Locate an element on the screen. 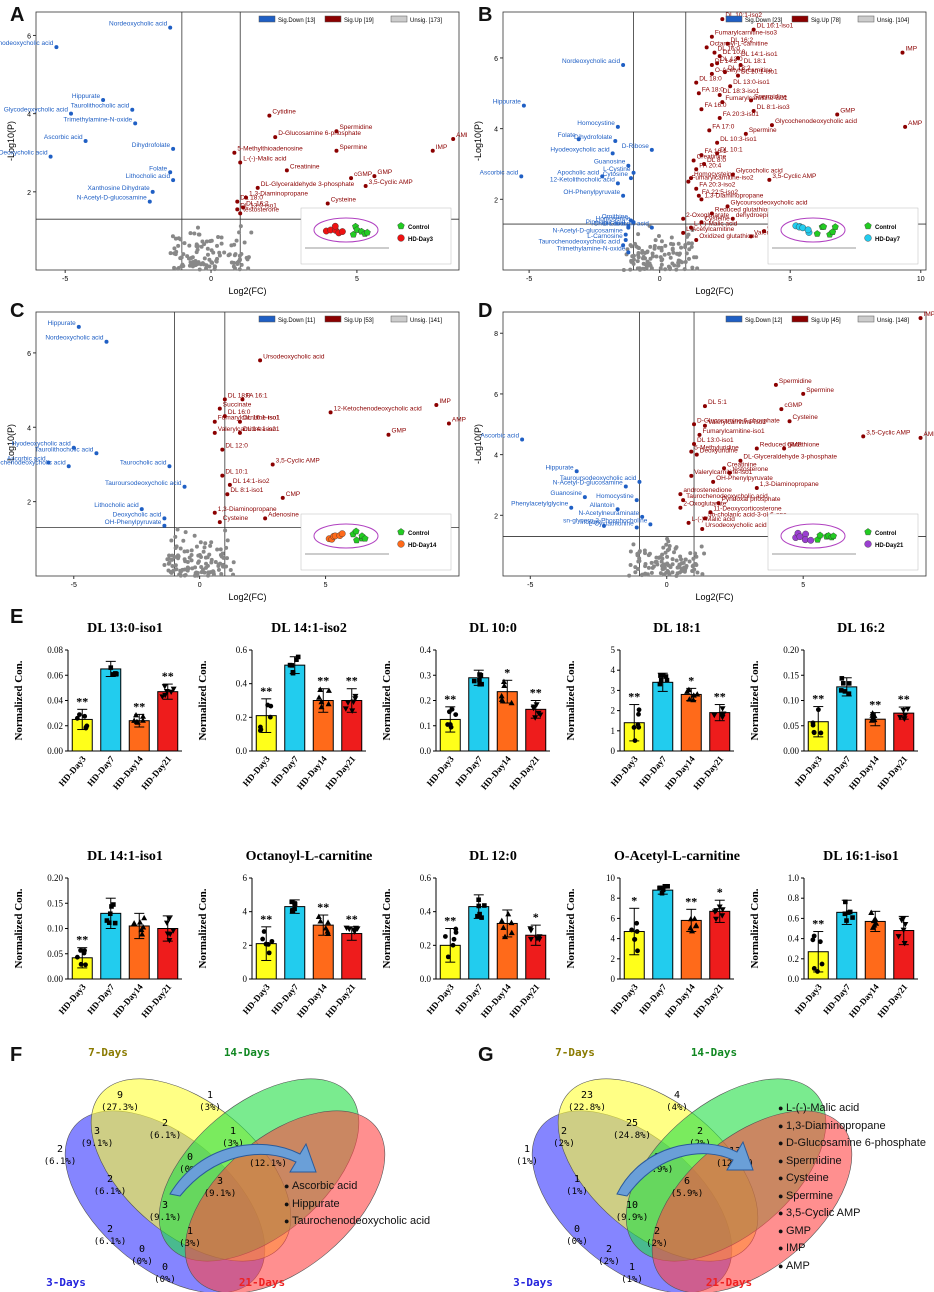  x-tick-label: -5 is located at coordinates (65, 279).